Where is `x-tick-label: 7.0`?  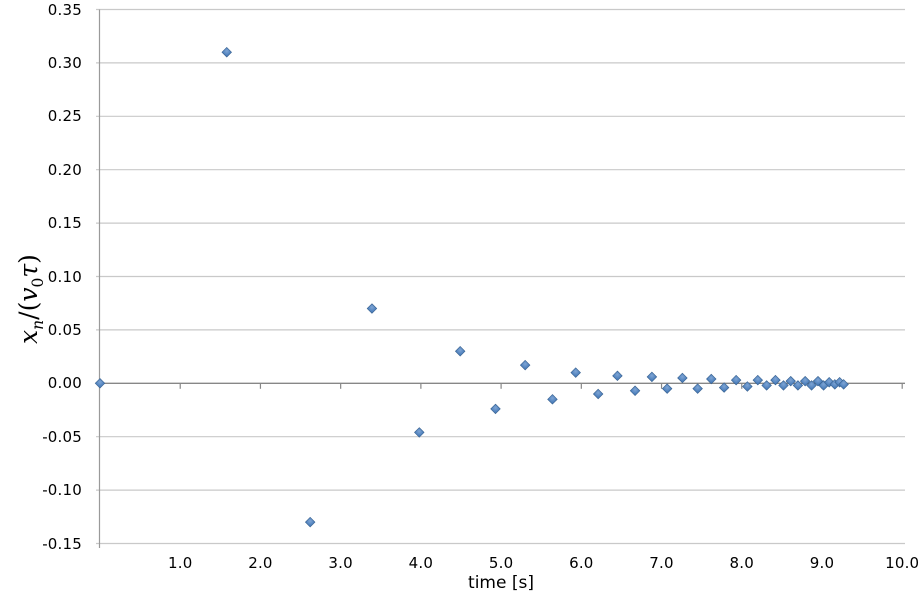 x-tick-label: 7.0 is located at coordinates (661, 563).